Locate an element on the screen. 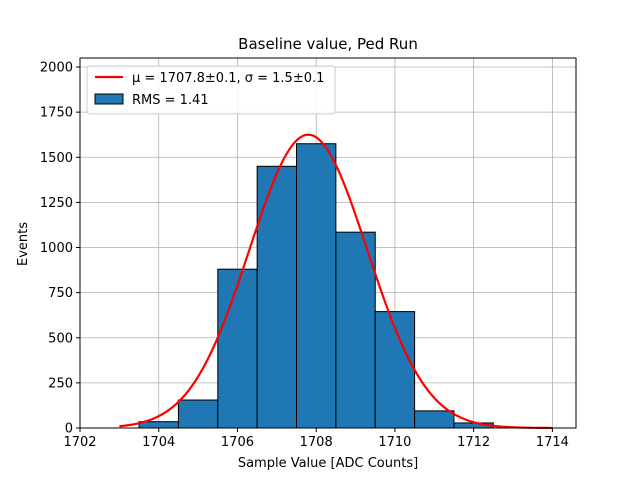 The width and height of the screenshot is (640, 480). x-axis-label: Sample Value [ADC Counts] is located at coordinates (328, 463).